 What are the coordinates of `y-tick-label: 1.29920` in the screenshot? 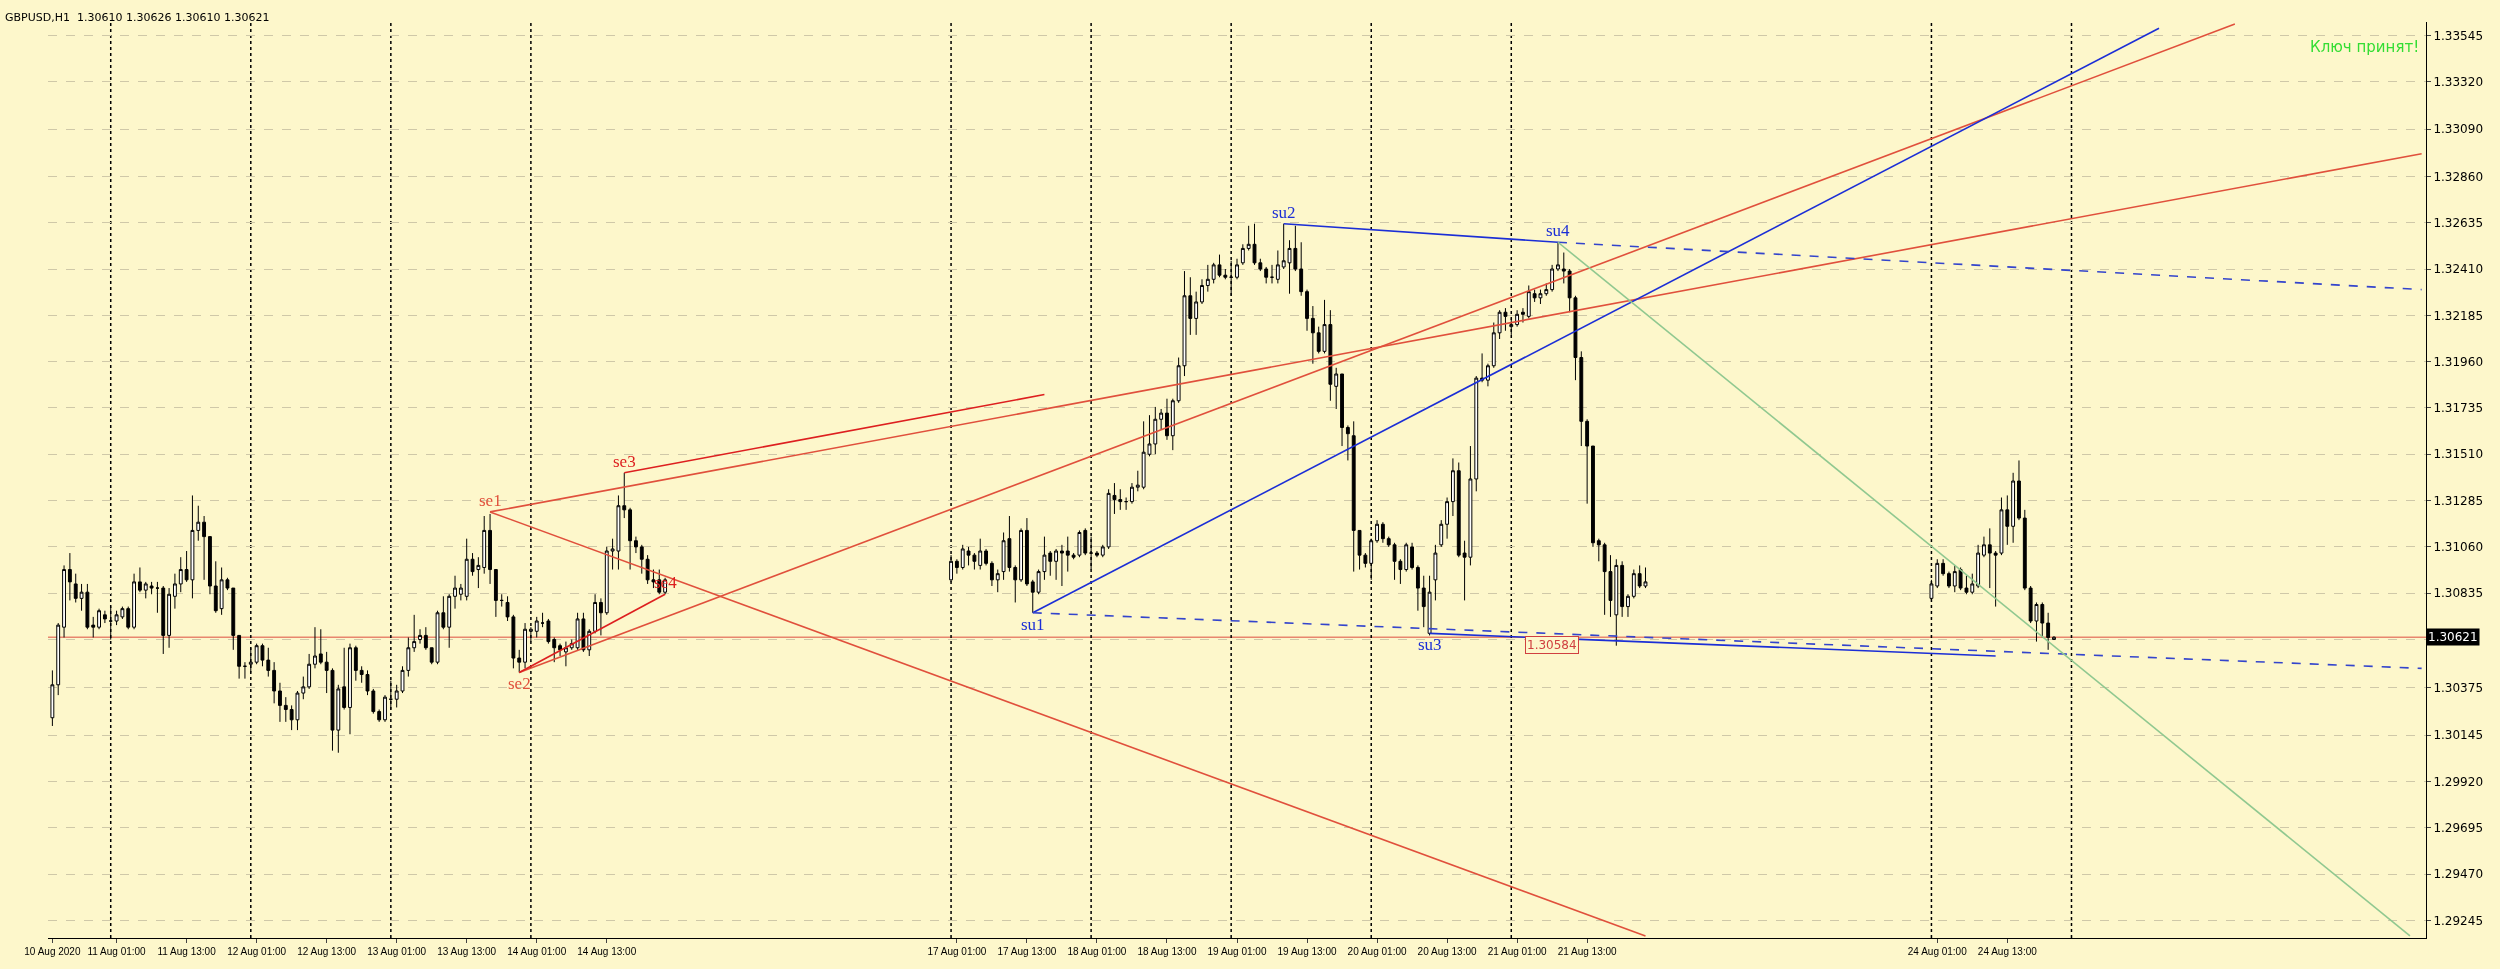 It's located at (2458, 781).